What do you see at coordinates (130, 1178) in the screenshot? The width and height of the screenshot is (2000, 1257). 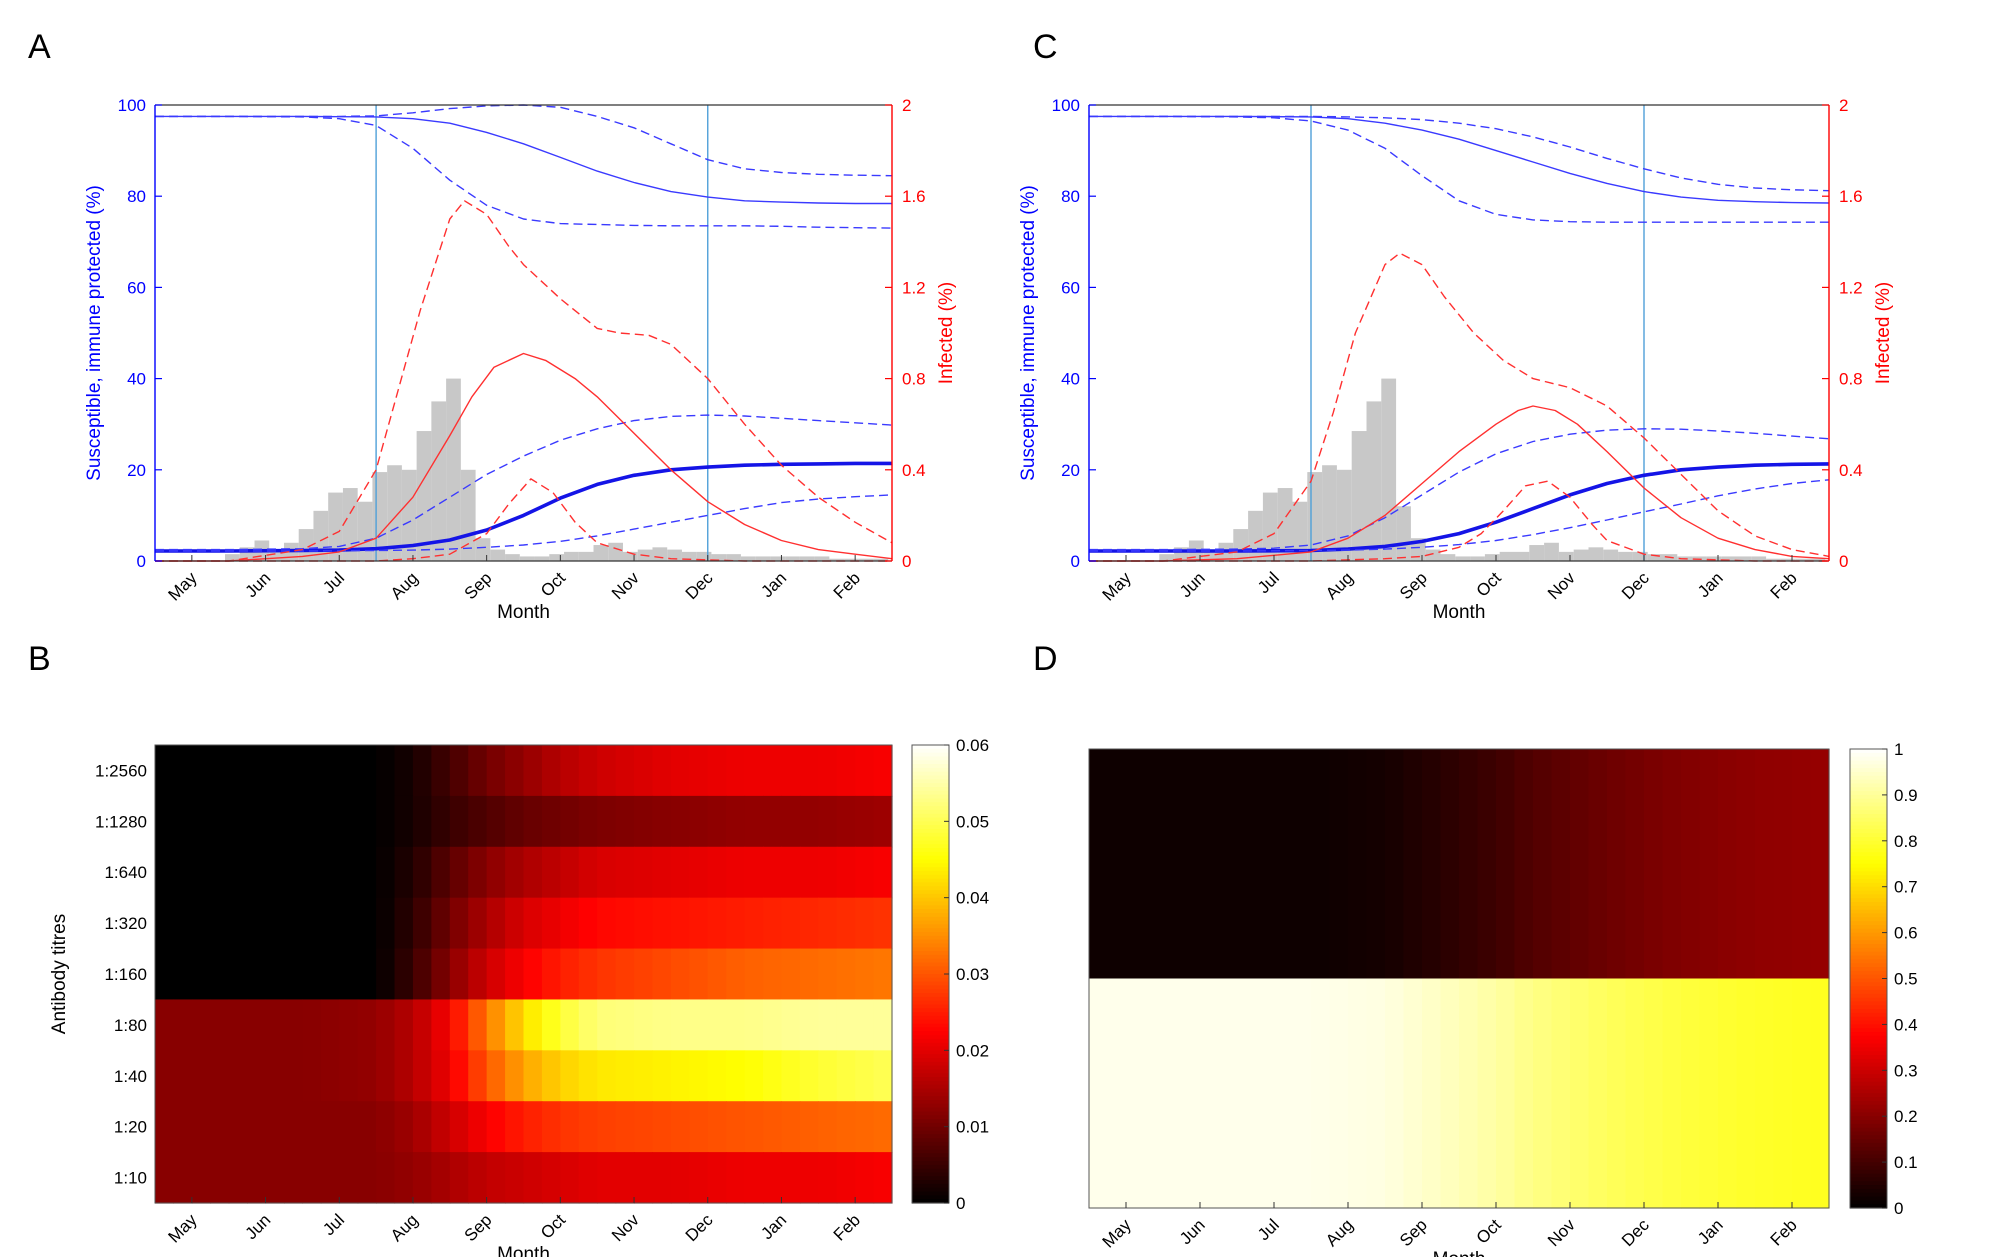 I see `y-tick-label: 1:10` at bounding box center [130, 1178].